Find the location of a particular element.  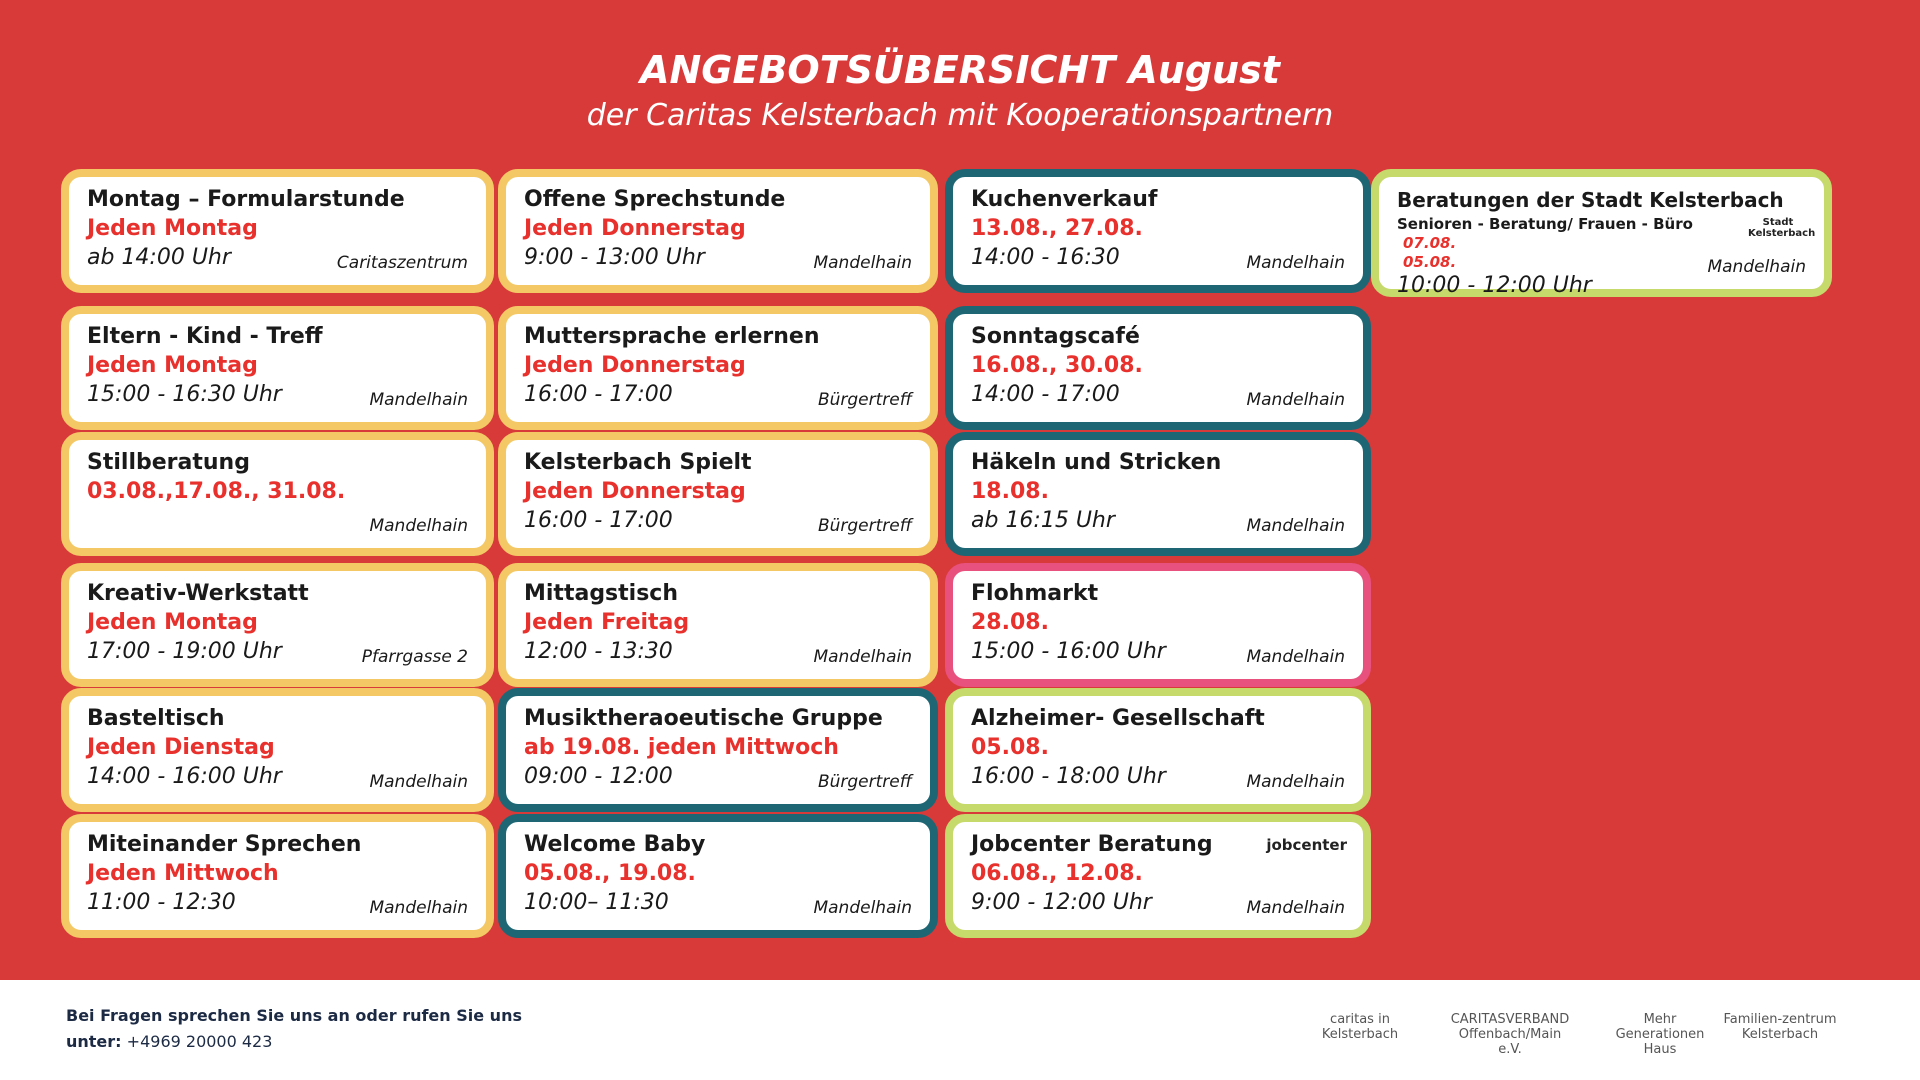

card-place: Caritaszentrum is located at coordinates (402, 263).